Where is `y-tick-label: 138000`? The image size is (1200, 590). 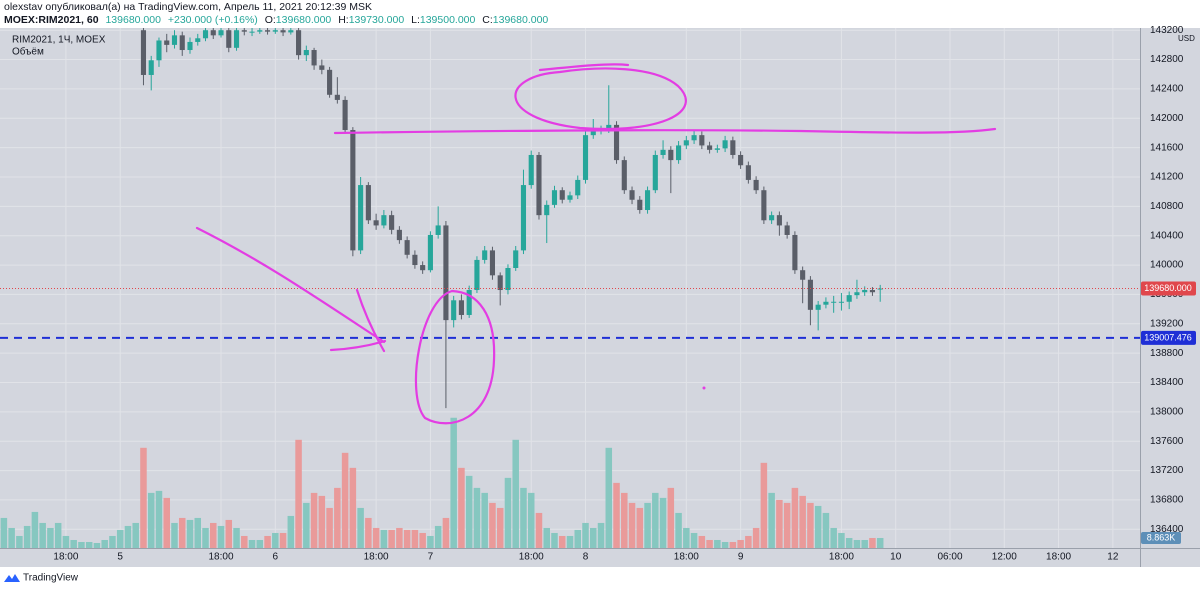 y-tick-label: 138000 is located at coordinates (1167, 411).